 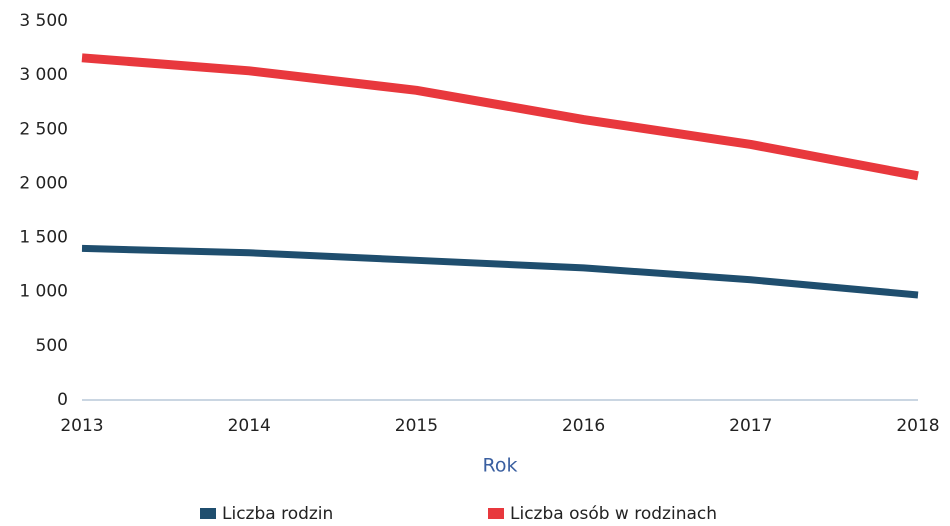 What do you see at coordinates (613, 514) in the screenshot?
I see `legend-label: Liczba osób w rodzinach` at bounding box center [613, 514].